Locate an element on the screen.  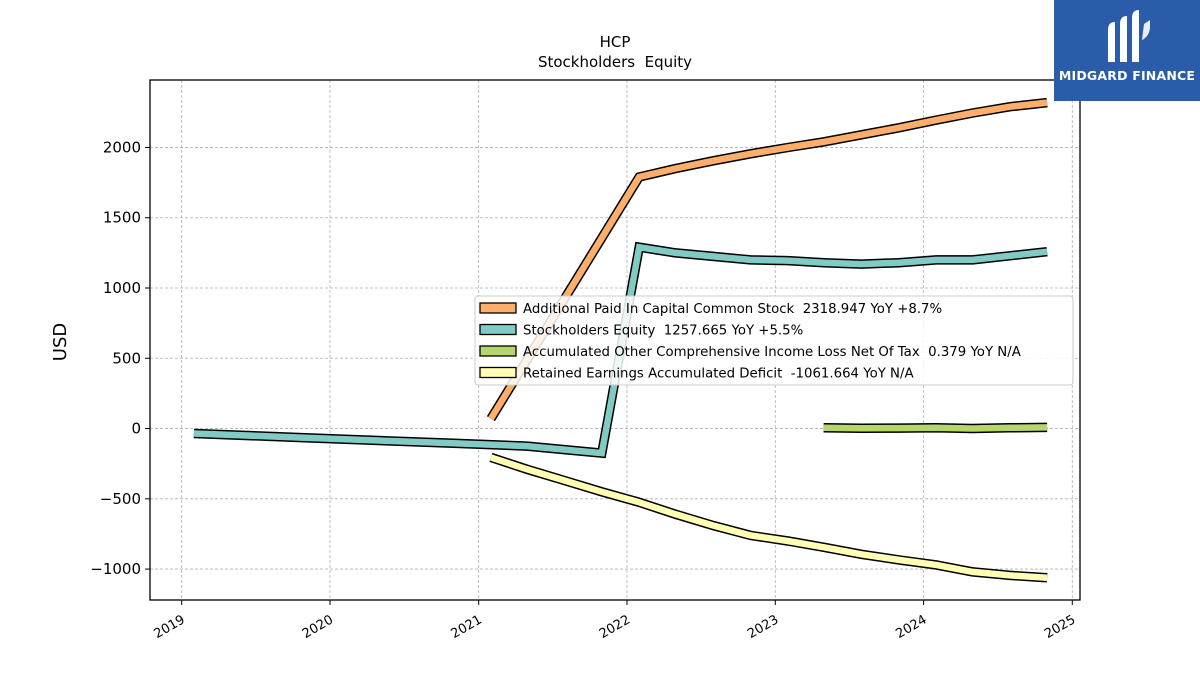
y-tick-label: −1000 is located at coordinates (115, 569).